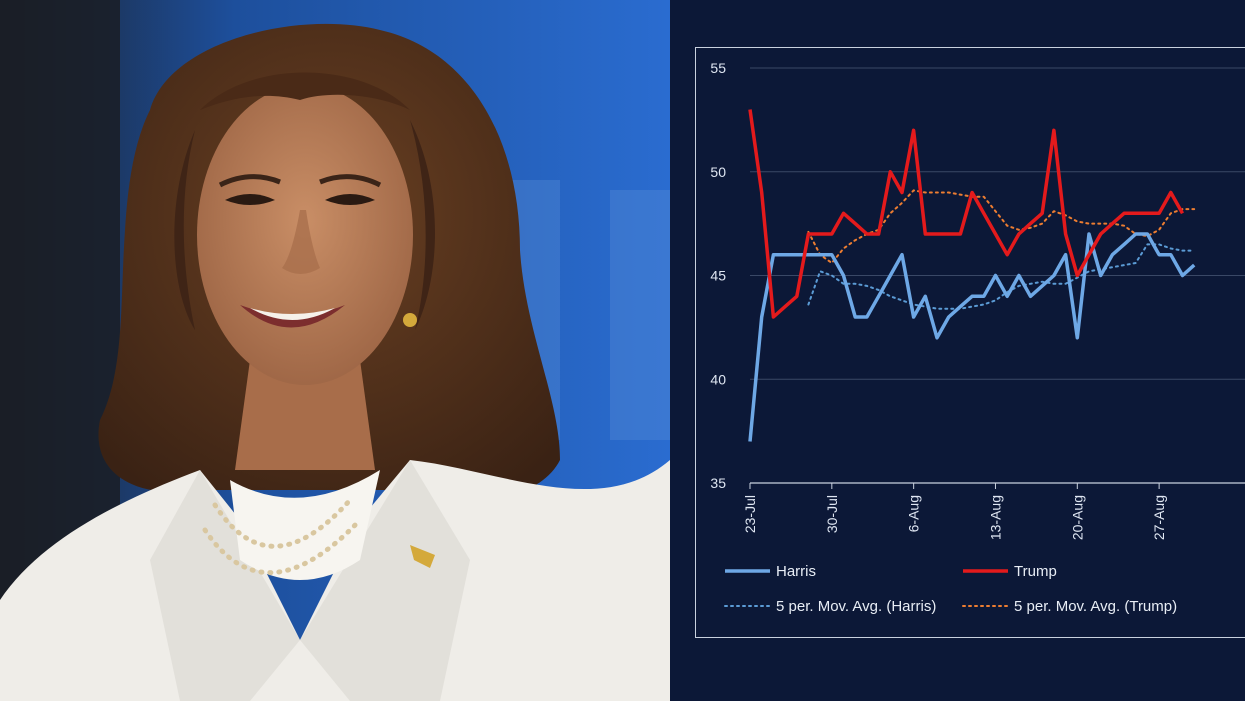 This screenshot has width=1245, height=701. What do you see at coordinates (796, 571) in the screenshot?
I see `legend-label: Harris` at bounding box center [796, 571].